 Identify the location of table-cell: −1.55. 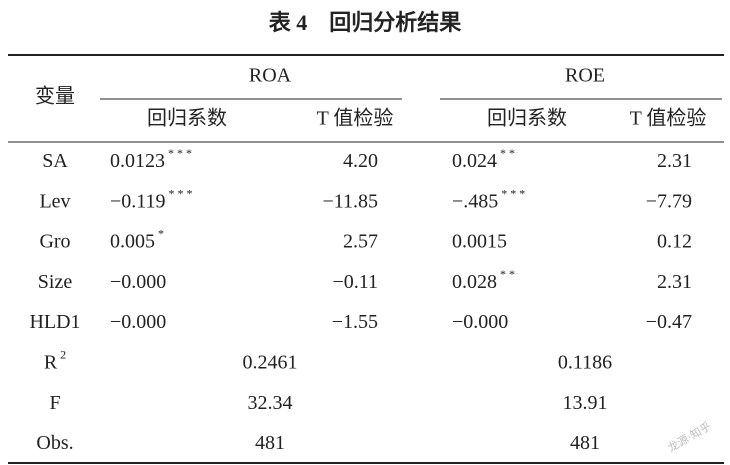
(355, 322).